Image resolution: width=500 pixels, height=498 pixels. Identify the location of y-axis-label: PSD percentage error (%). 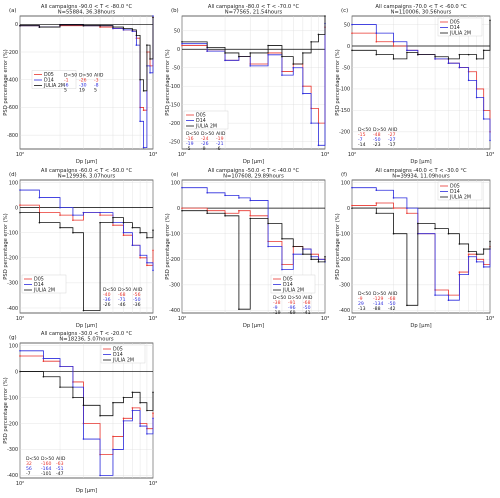
(6, 246).